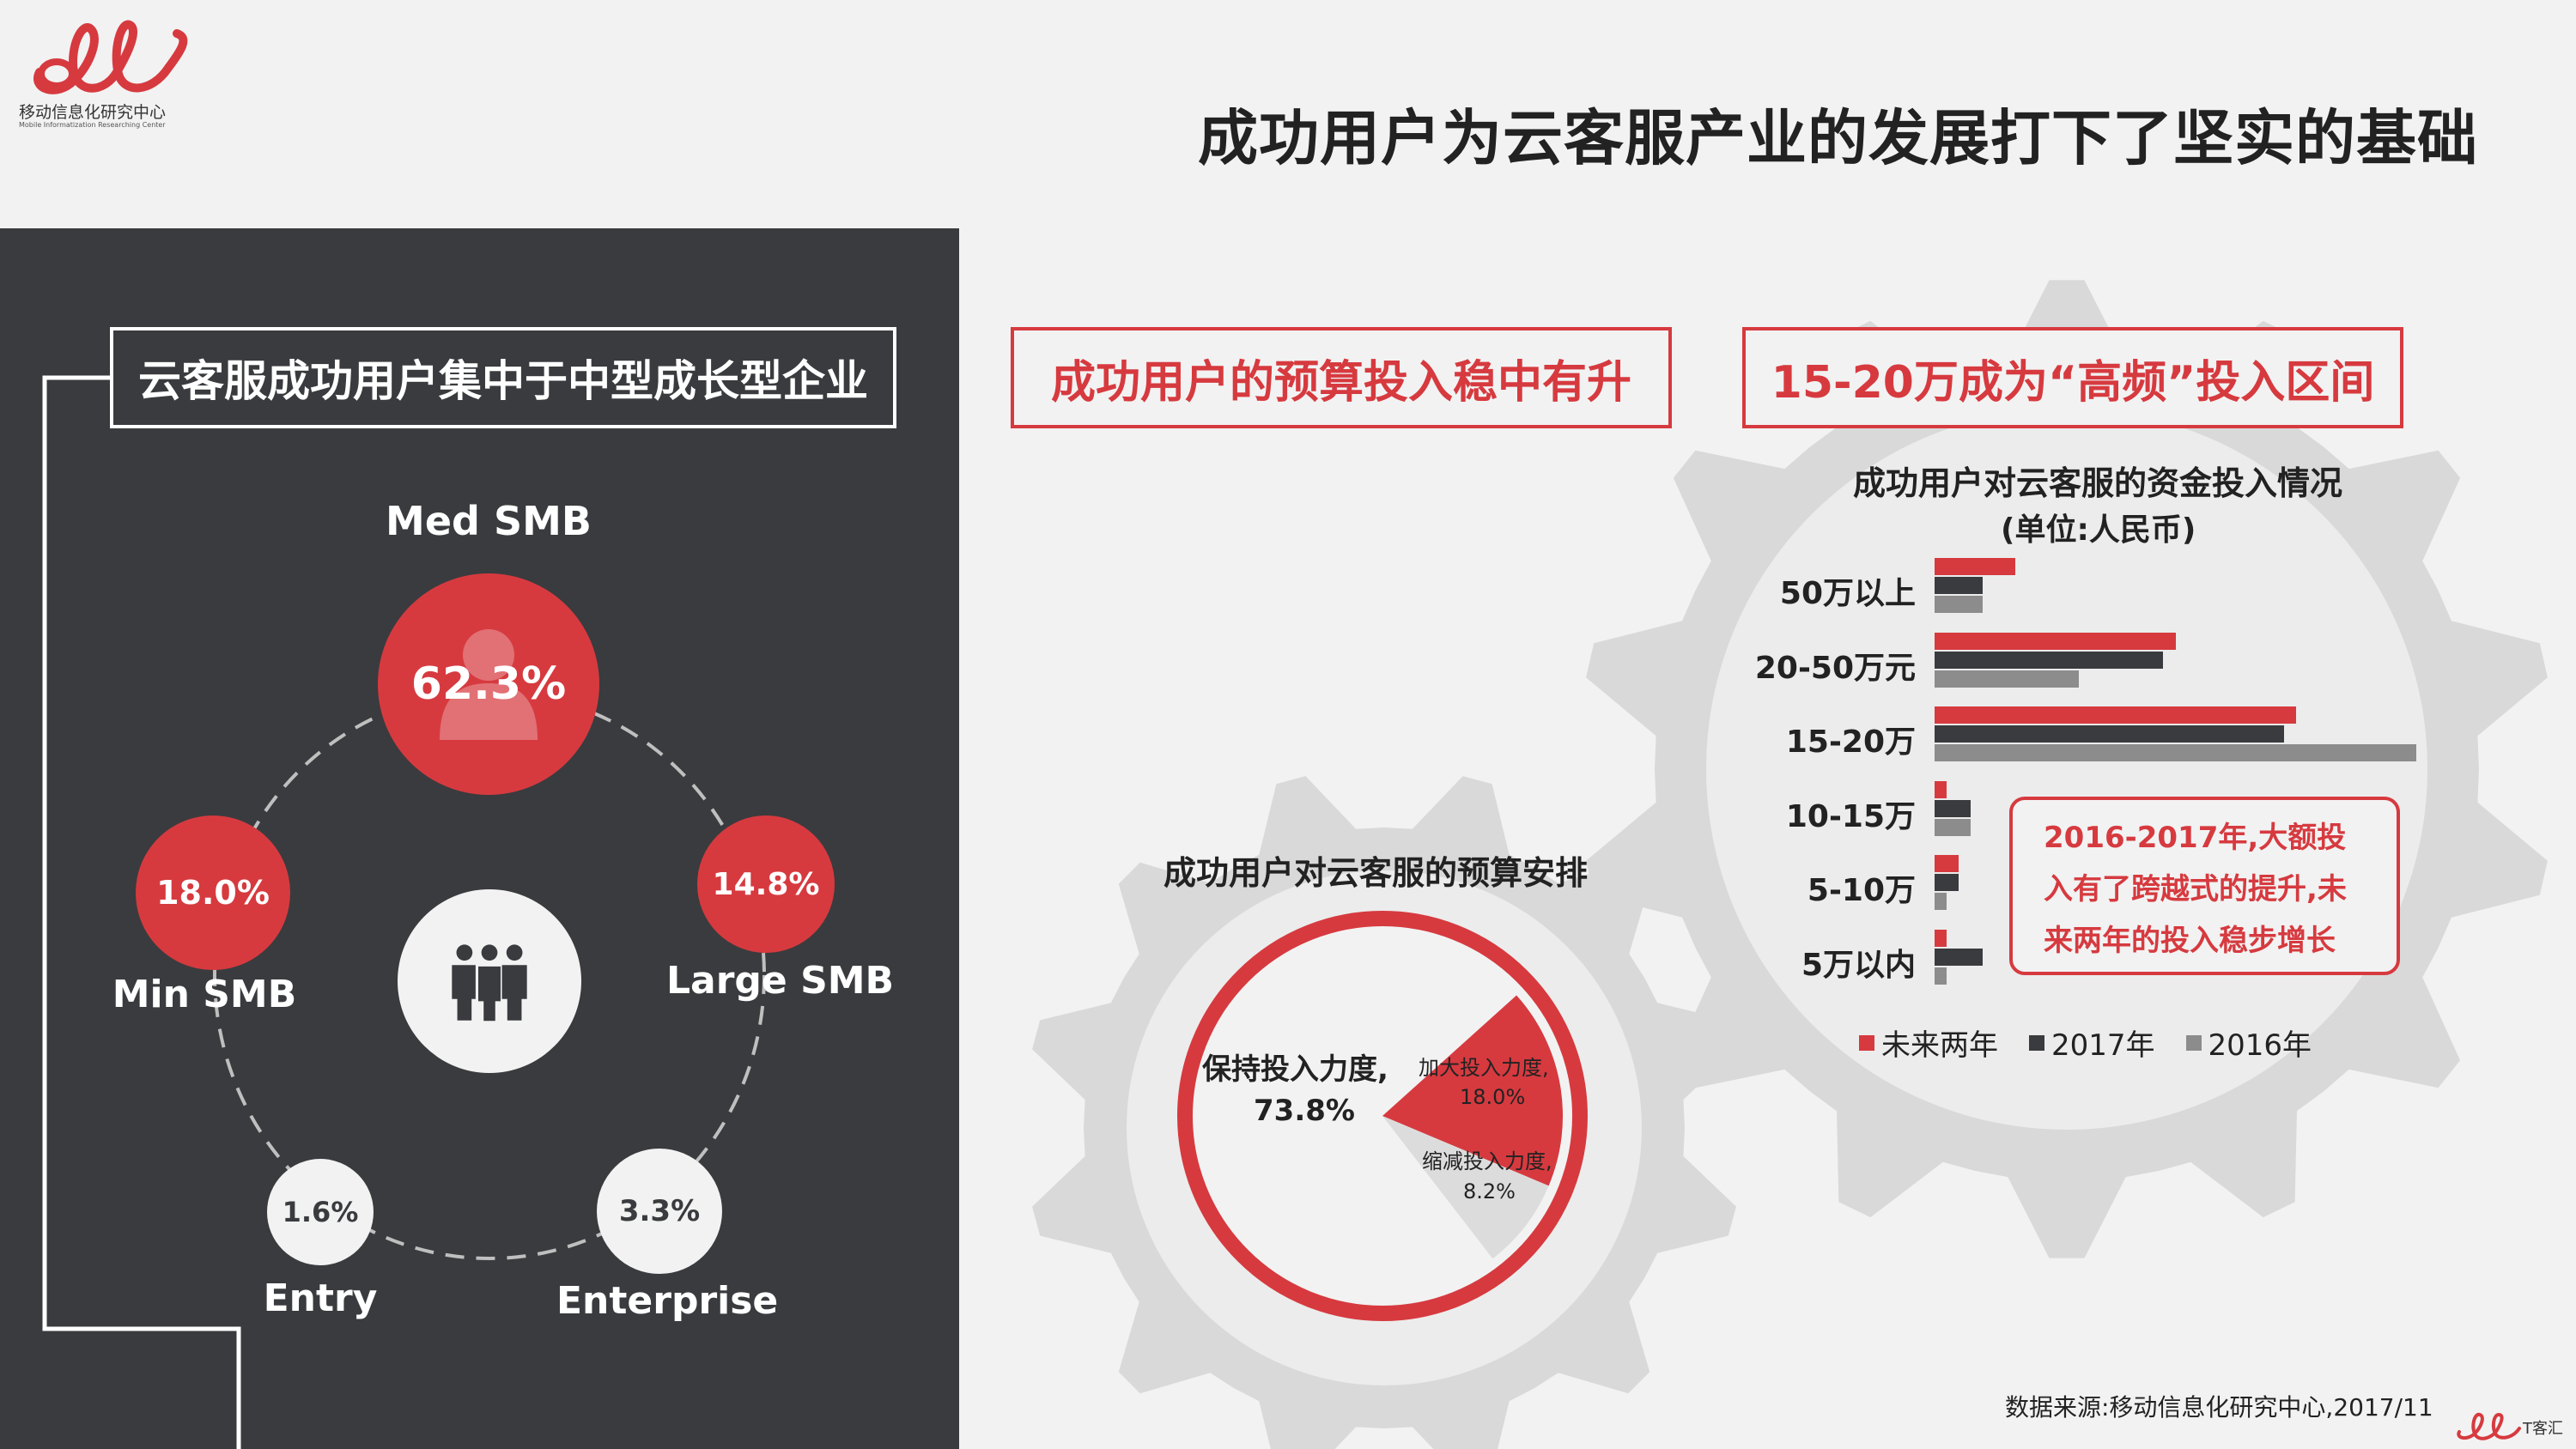 The height and width of the screenshot is (1449, 2576). I want to click on range-section-title: 15-20万成为“高频”投入区间, so click(2072, 377).